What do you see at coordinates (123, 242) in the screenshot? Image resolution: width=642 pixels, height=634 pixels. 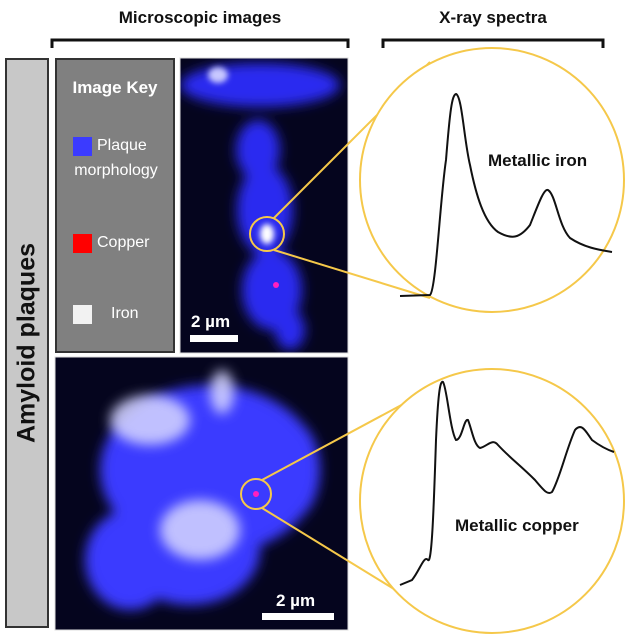 I see `copper-label: Copper` at bounding box center [123, 242].